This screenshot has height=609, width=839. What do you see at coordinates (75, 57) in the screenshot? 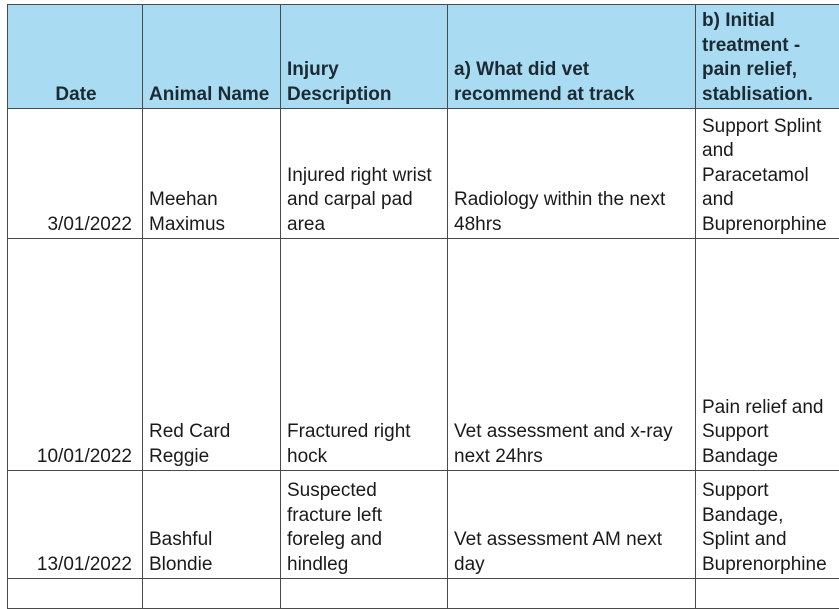
I see `header-date: Date` at bounding box center [75, 57].